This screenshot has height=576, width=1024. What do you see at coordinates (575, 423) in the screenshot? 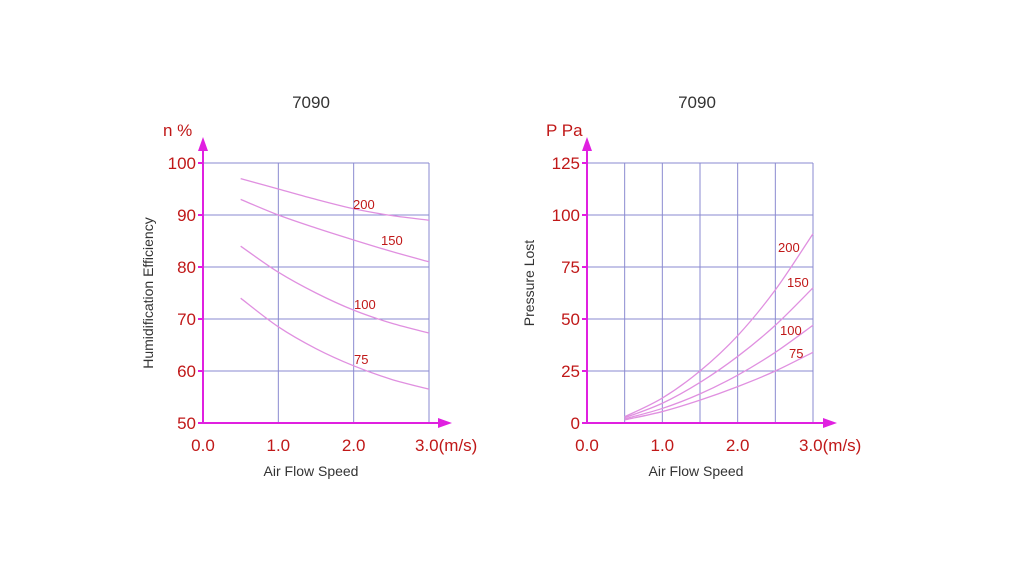
I see `y-tick-label: 0` at bounding box center [575, 423].